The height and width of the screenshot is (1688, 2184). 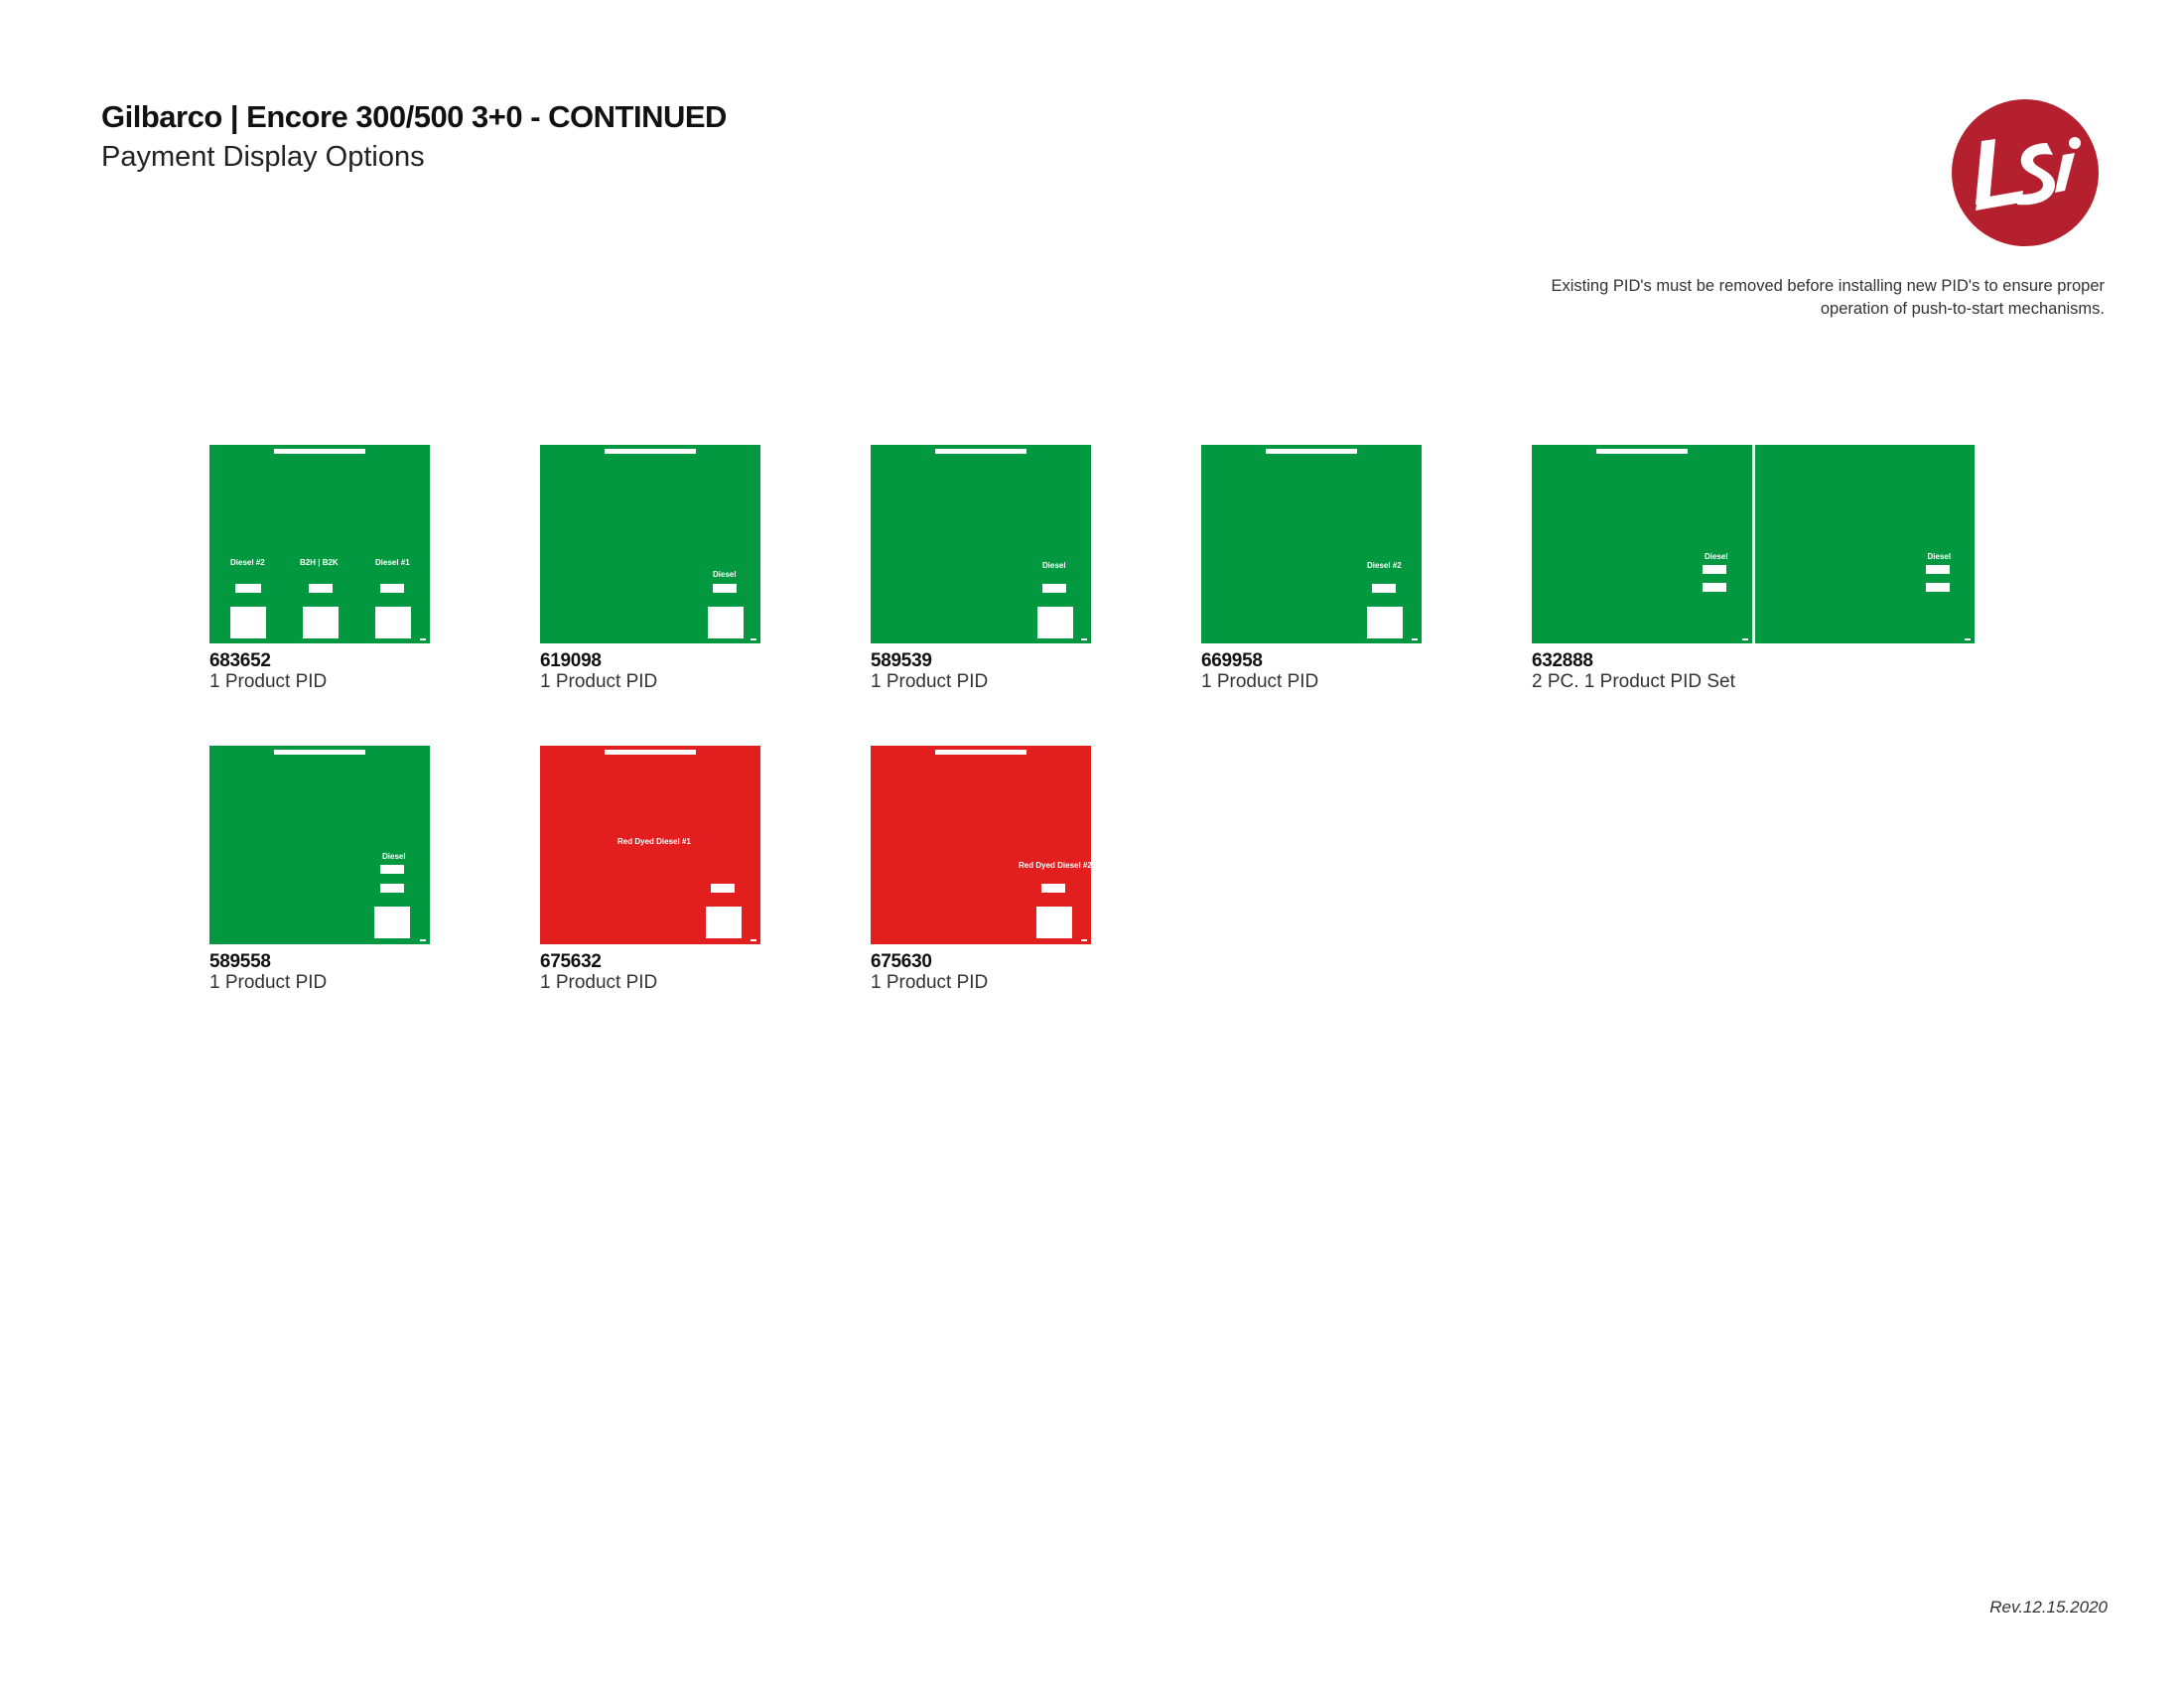 What do you see at coordinates (2025, 172) in the screenshot?
I see `lsi-logo` at bounding box center [2025, 172].